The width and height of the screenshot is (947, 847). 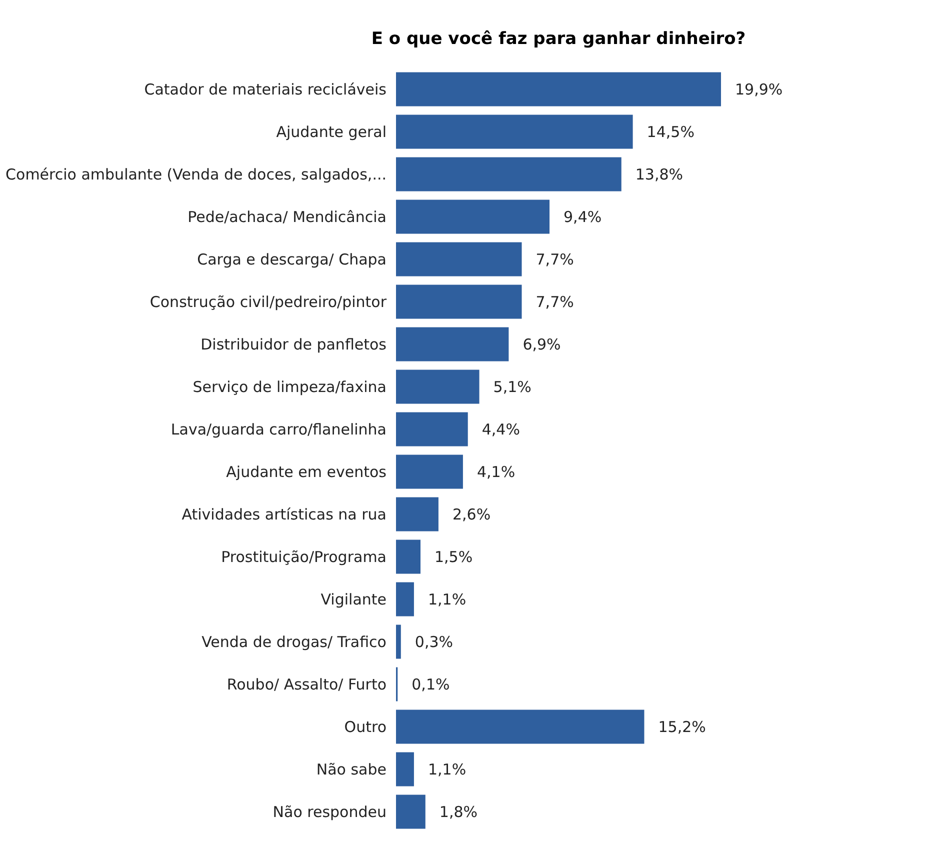 What do you see at coordinates (583, 217) in the screenshot?
I see `data-label: 9,4%` at bounding box center [583, 217].